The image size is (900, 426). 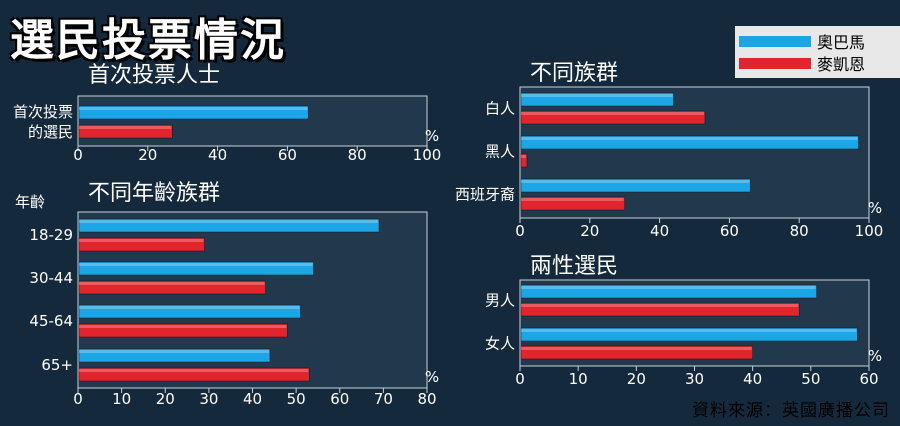 I want to click on category-label-gender: 男人, so click(x=500, y=301).